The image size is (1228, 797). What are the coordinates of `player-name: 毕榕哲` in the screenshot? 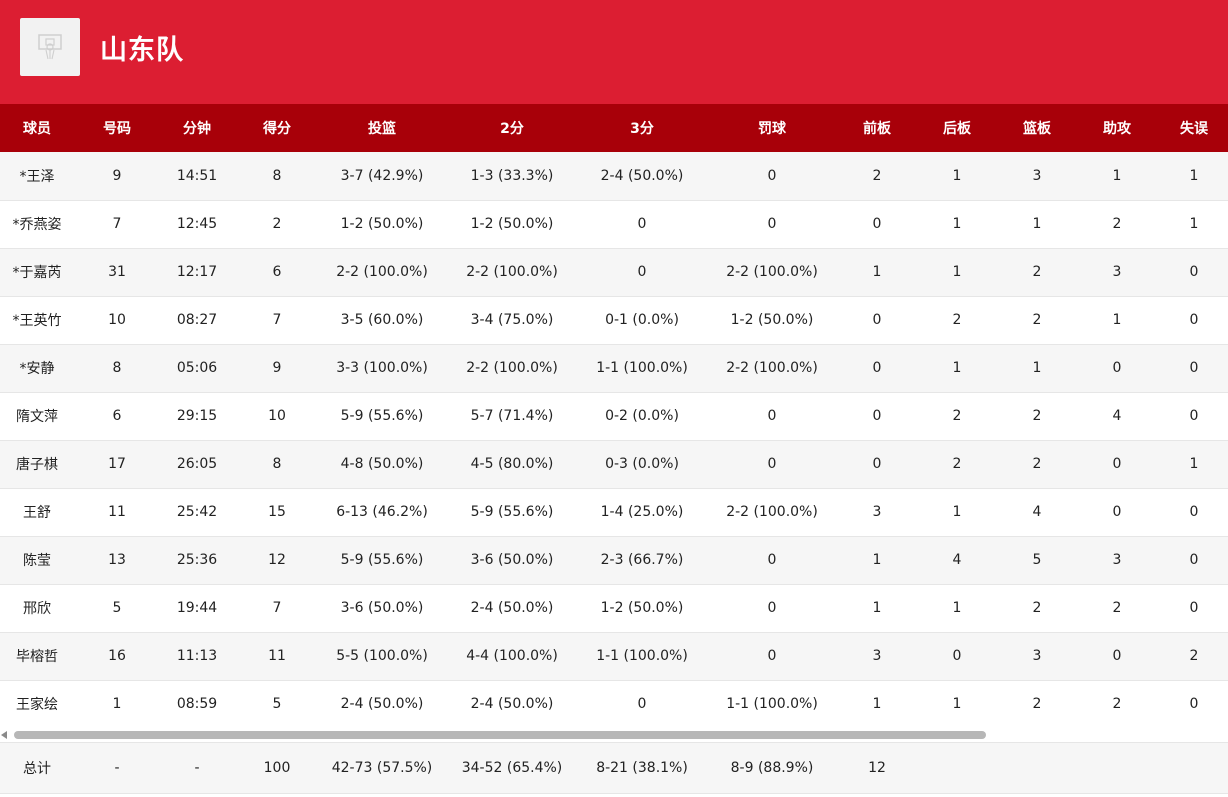 It's located at (37, 657).